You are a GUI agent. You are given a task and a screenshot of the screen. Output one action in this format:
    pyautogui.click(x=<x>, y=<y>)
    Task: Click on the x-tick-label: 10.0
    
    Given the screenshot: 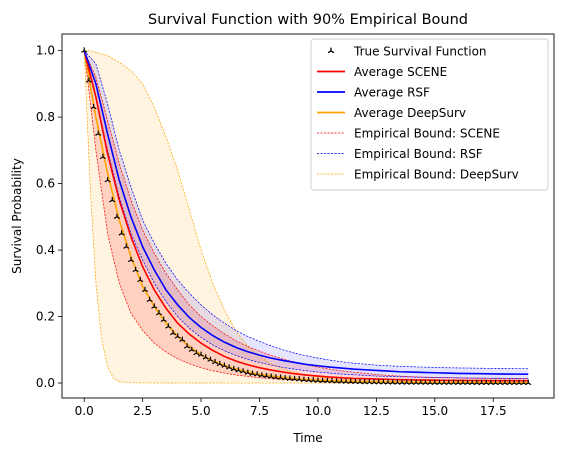 What is the action you would take?
    pyautogui.click(x=318, y=411)
    